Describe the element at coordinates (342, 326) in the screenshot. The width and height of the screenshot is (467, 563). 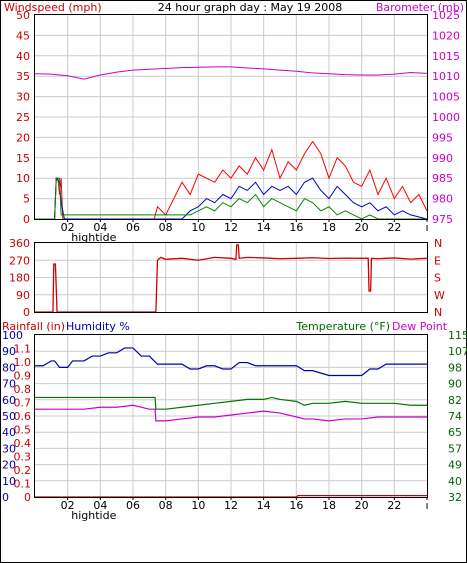
I see `temperature-label: Temperature (°F)` at that location.